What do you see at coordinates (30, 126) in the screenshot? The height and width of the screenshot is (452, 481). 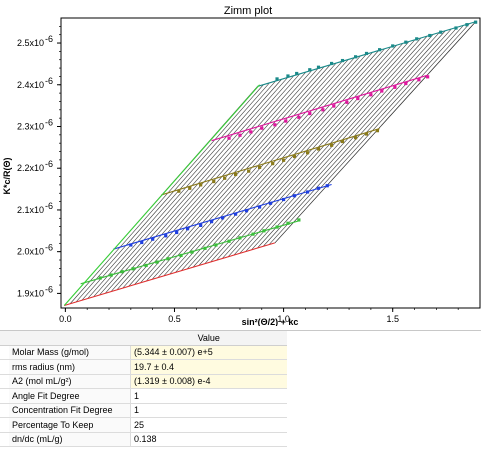 I see `y-tick-label: 2.3x10` at bounding box center [30, 126].